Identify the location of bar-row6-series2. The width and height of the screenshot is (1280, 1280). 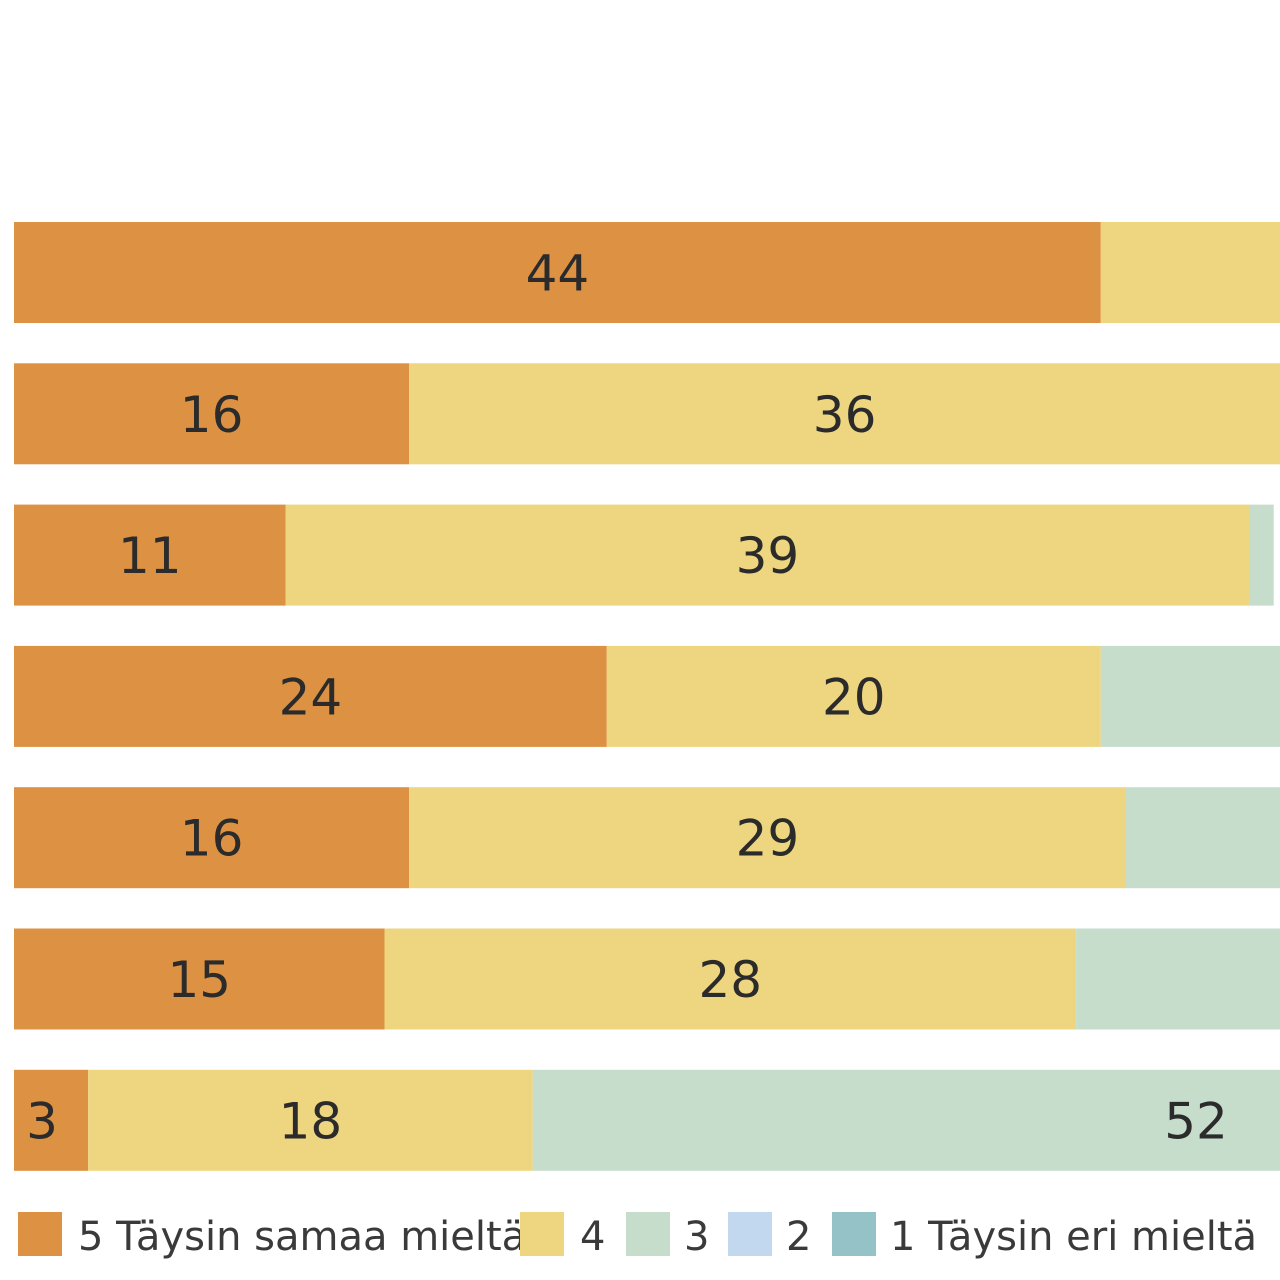
(730, 979).